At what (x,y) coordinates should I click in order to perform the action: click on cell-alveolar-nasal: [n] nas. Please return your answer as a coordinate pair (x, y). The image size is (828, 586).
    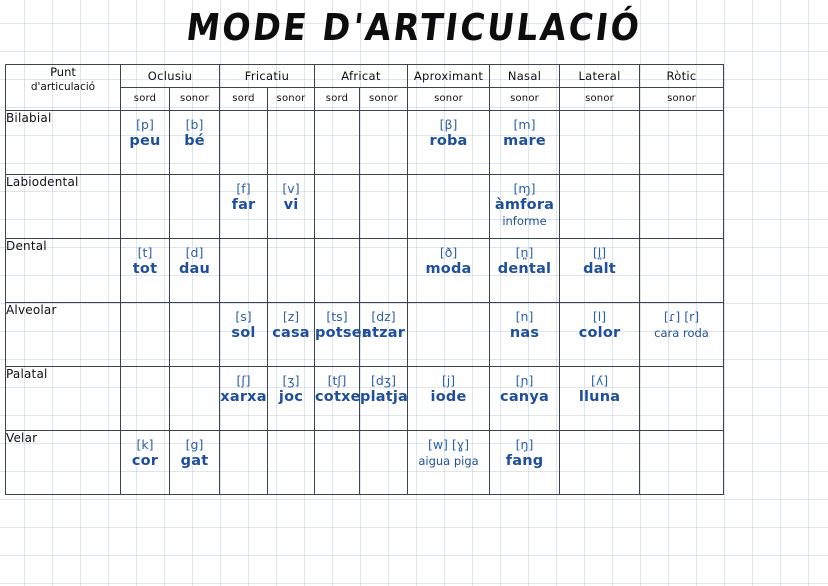
    Looking at the image, I should click on (525, 334).